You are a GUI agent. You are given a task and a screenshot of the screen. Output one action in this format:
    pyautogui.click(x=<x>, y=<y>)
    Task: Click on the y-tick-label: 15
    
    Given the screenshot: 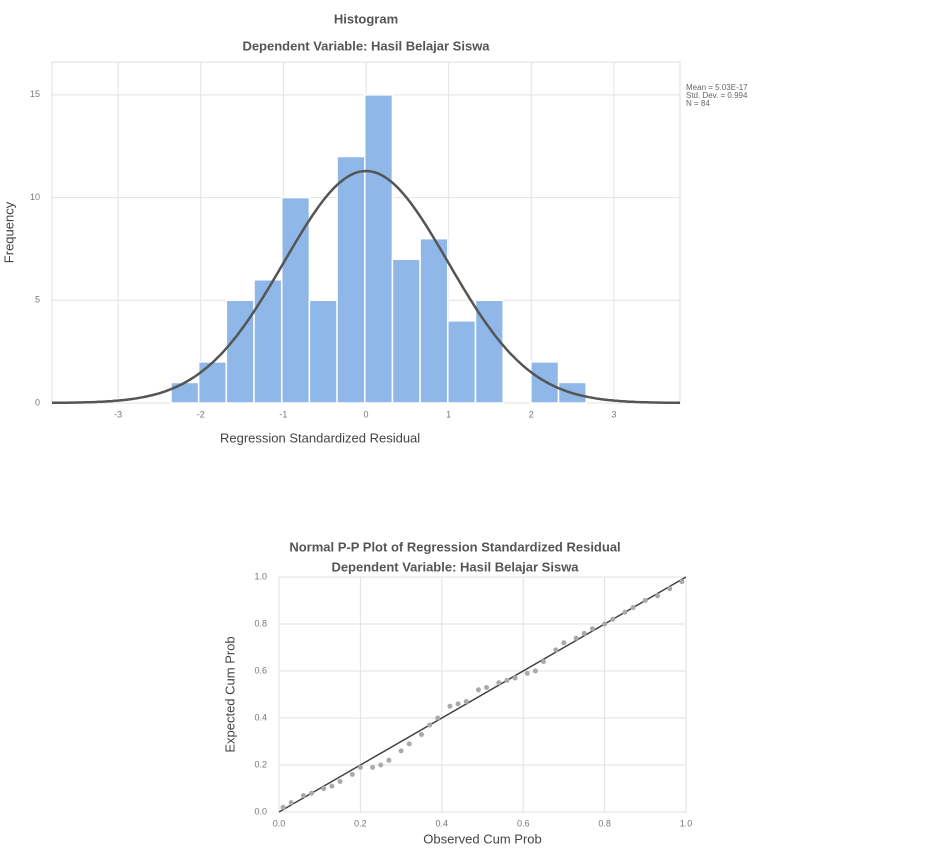 What is the action you would take?
    pyautogui.click(x=35, y=94)
    